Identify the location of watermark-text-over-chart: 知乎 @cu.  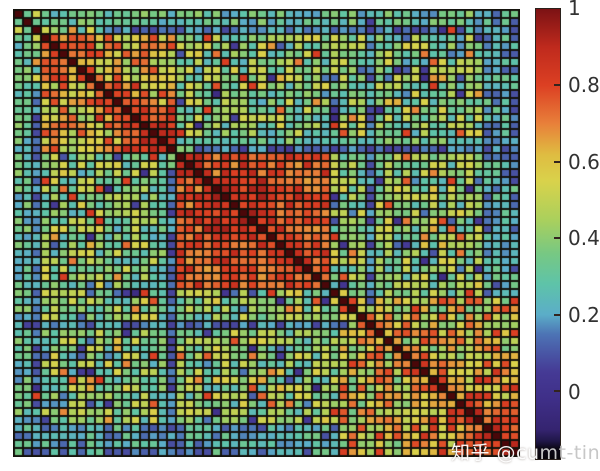
(495, 453).